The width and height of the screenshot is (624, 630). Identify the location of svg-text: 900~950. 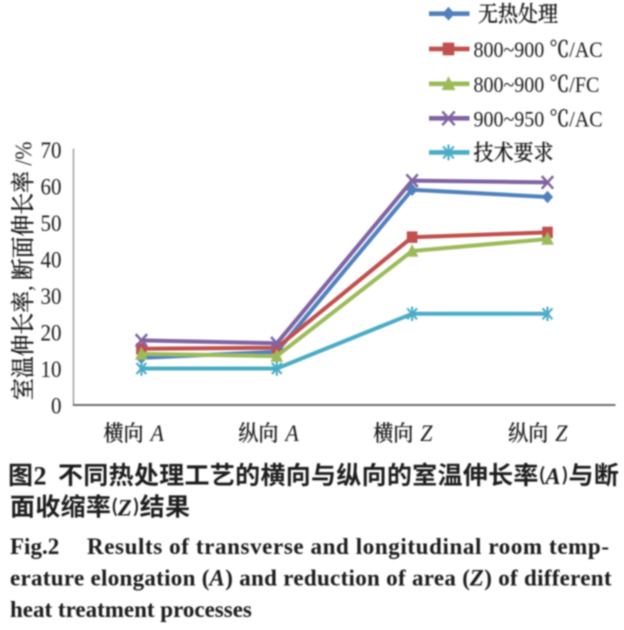
(509, 118).